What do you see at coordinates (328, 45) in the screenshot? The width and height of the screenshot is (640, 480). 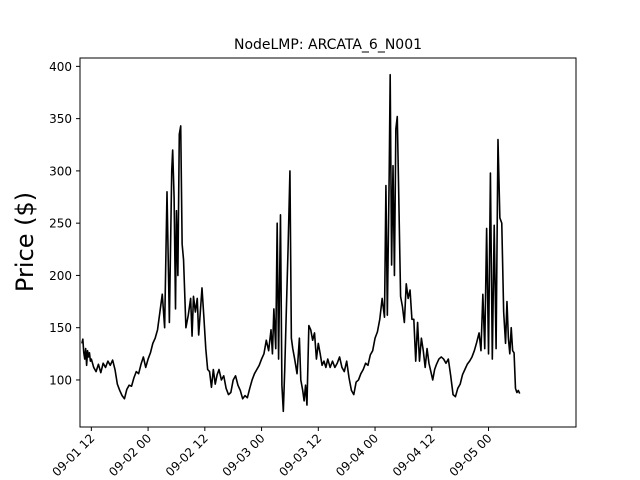 I see `chart-title: NodeLMP: ARCATA_6_N001` at bounding box center [328, 45].